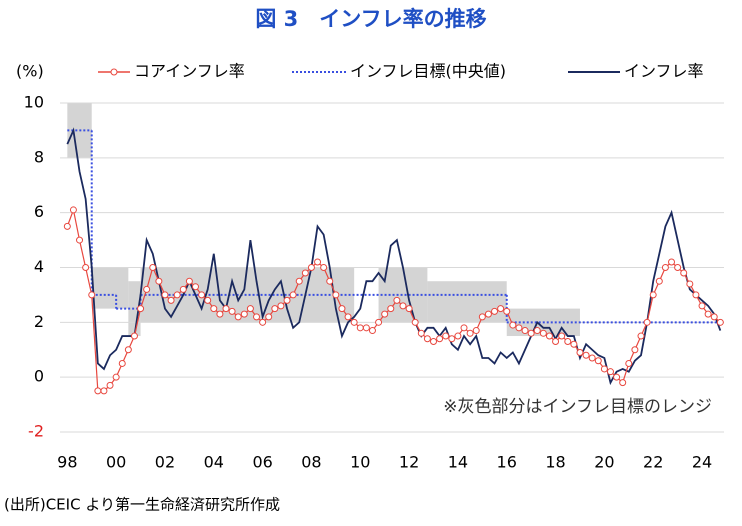 This screenshot has width=742, height=526. Describe the element at coordinates (39, 156) in the screenshot. I see `y-tick-label: 8` at that location.